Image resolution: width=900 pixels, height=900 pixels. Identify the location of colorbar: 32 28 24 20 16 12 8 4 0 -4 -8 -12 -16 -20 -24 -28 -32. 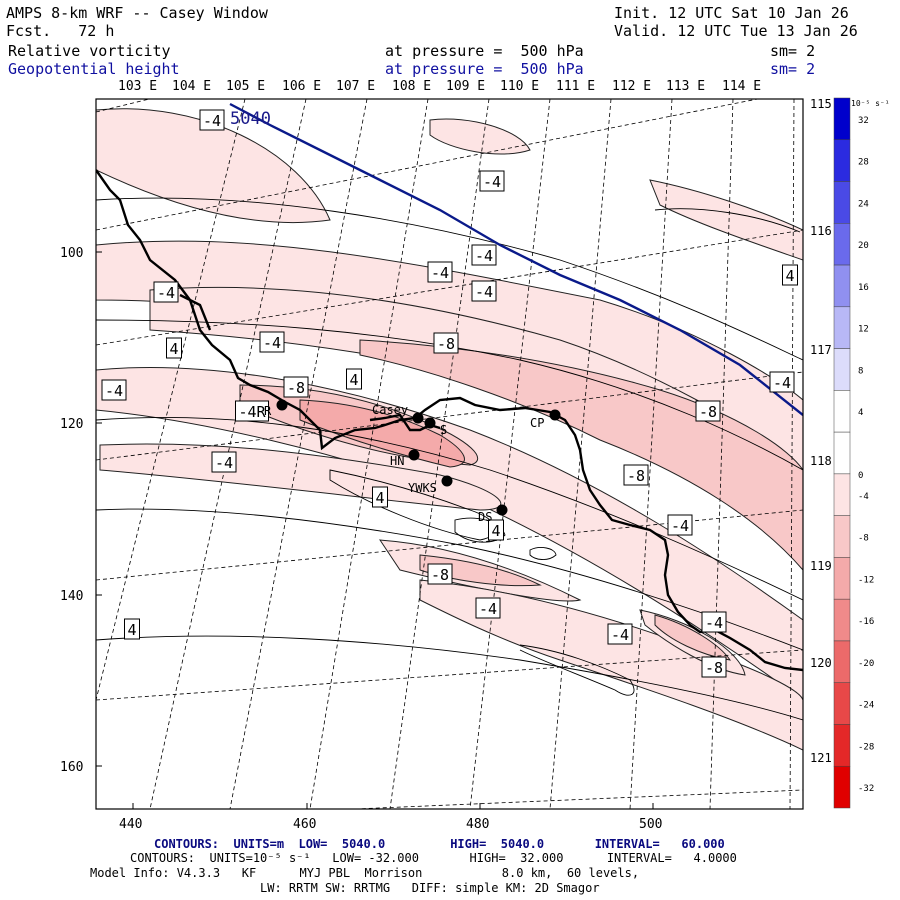
(853, 453).